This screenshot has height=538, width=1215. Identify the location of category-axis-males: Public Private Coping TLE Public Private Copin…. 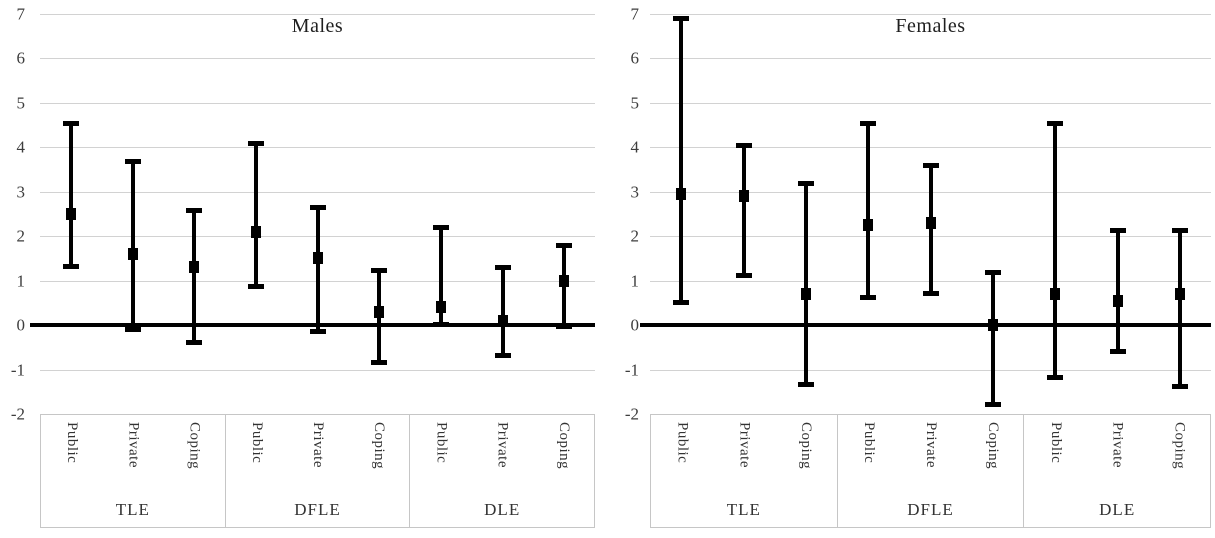
(317, 471).